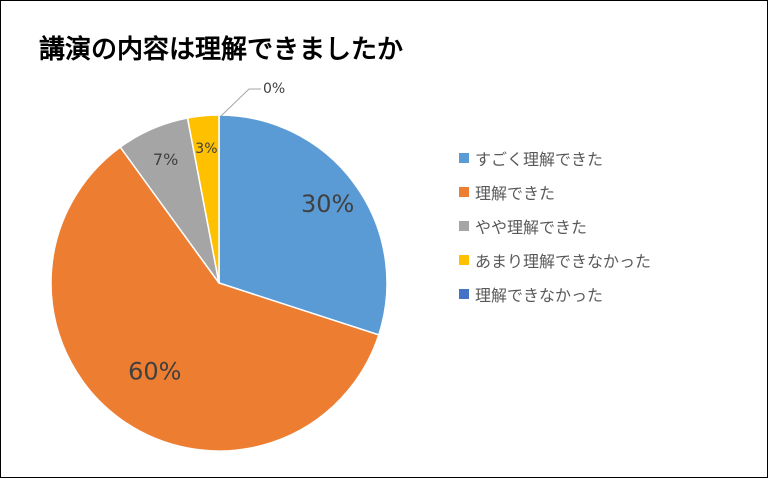 The height and width of the screenshot is (479, 768). I want to click on legend-item: すごく理解できた, so click(555, 158).